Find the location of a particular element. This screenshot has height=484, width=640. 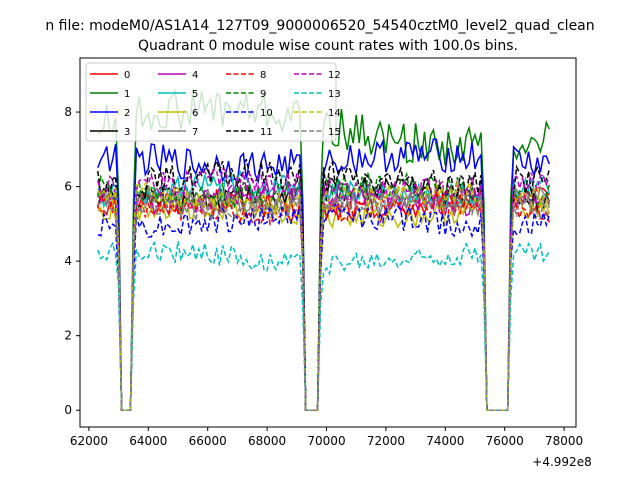

legend-label-8: 8 is located at coordinates (263, 75).